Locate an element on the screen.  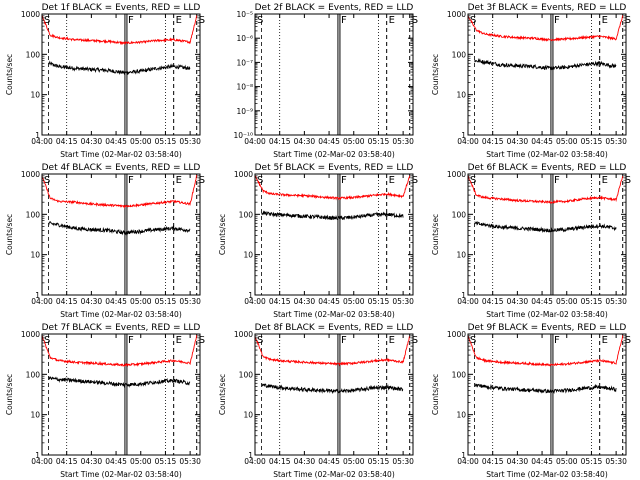
panel-title: Det 8f BLACK = Events, RED = LLD is located at coordinates (334, 328).